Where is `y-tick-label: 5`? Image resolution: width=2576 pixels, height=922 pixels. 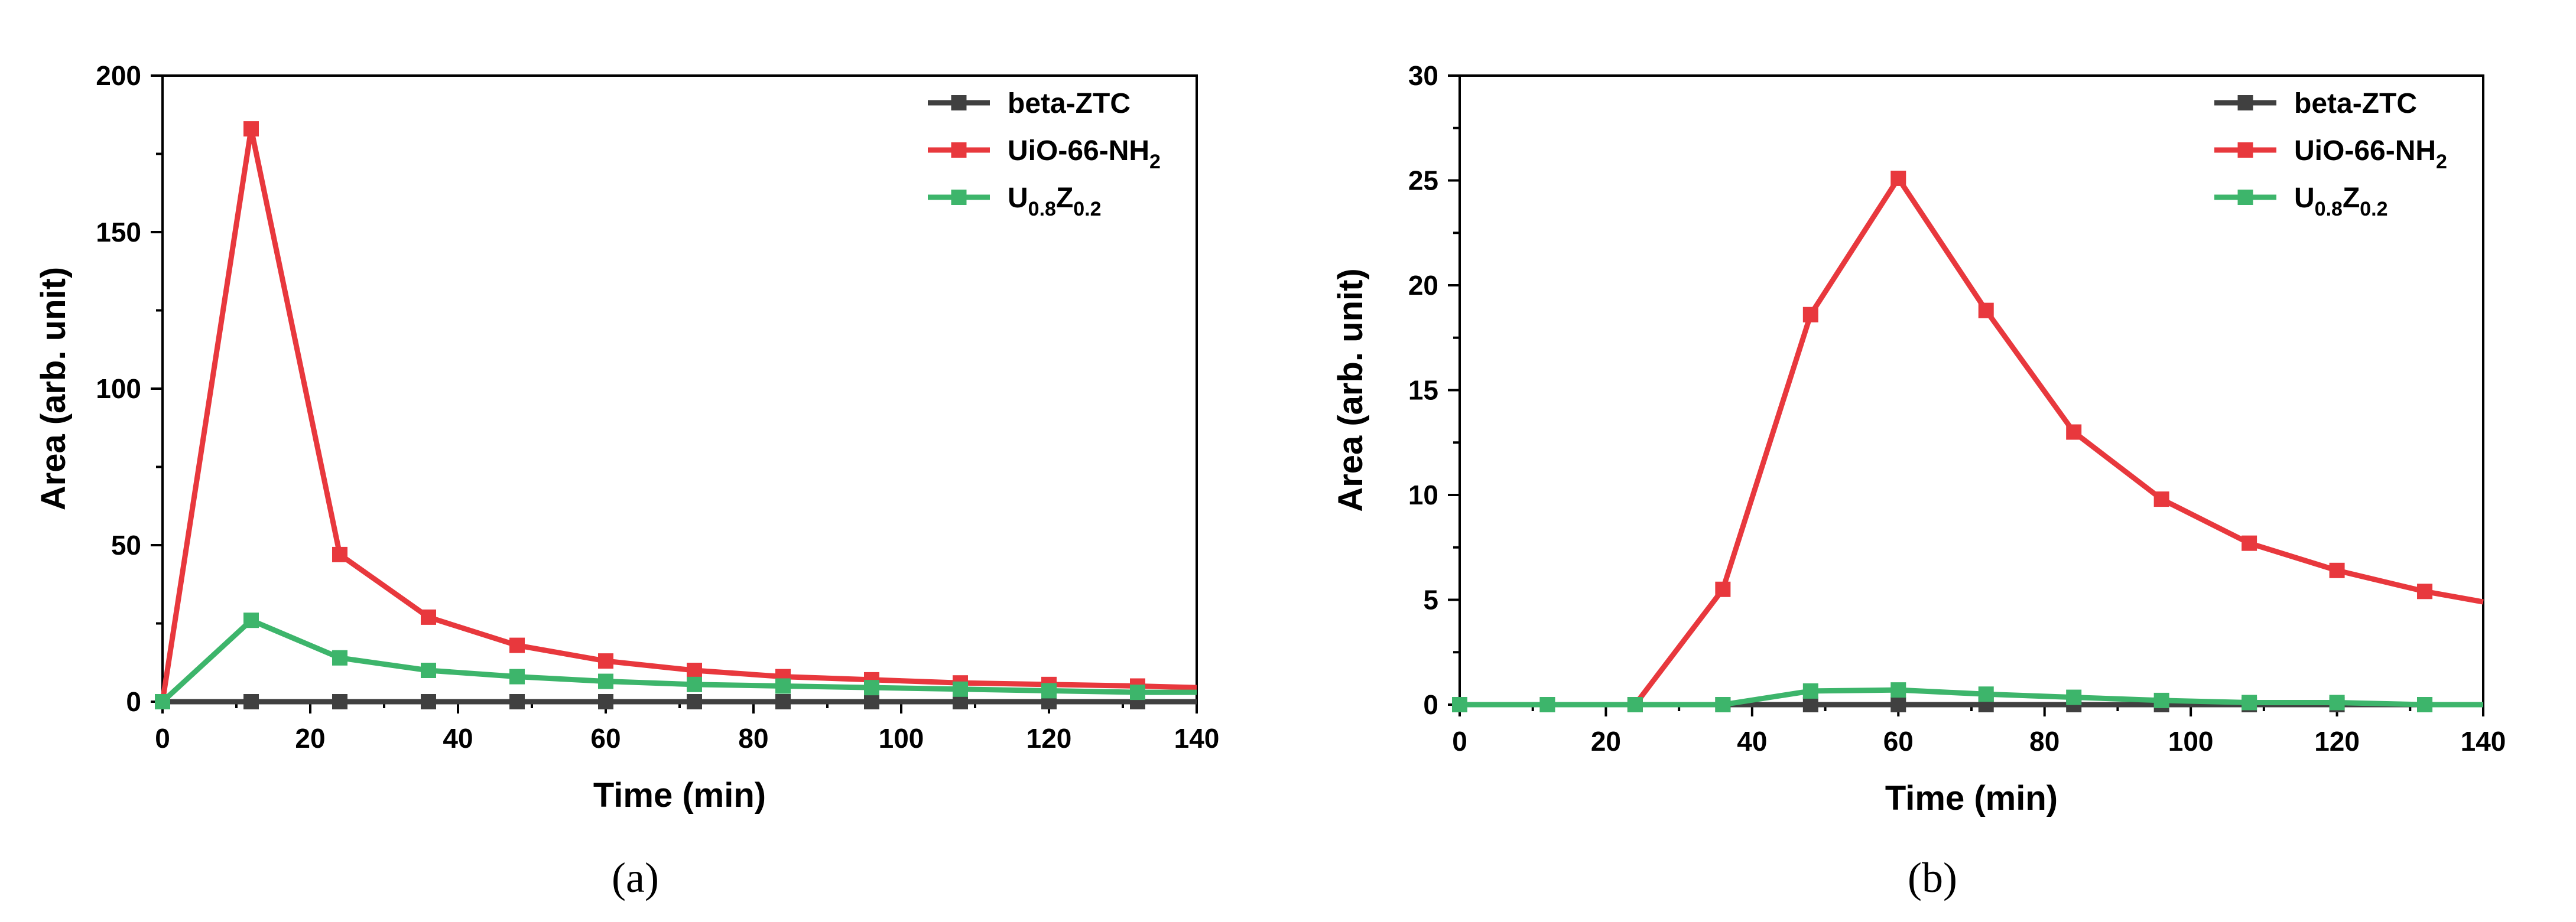 y-tick-label: 5 is located at coordinates (1430, 600).